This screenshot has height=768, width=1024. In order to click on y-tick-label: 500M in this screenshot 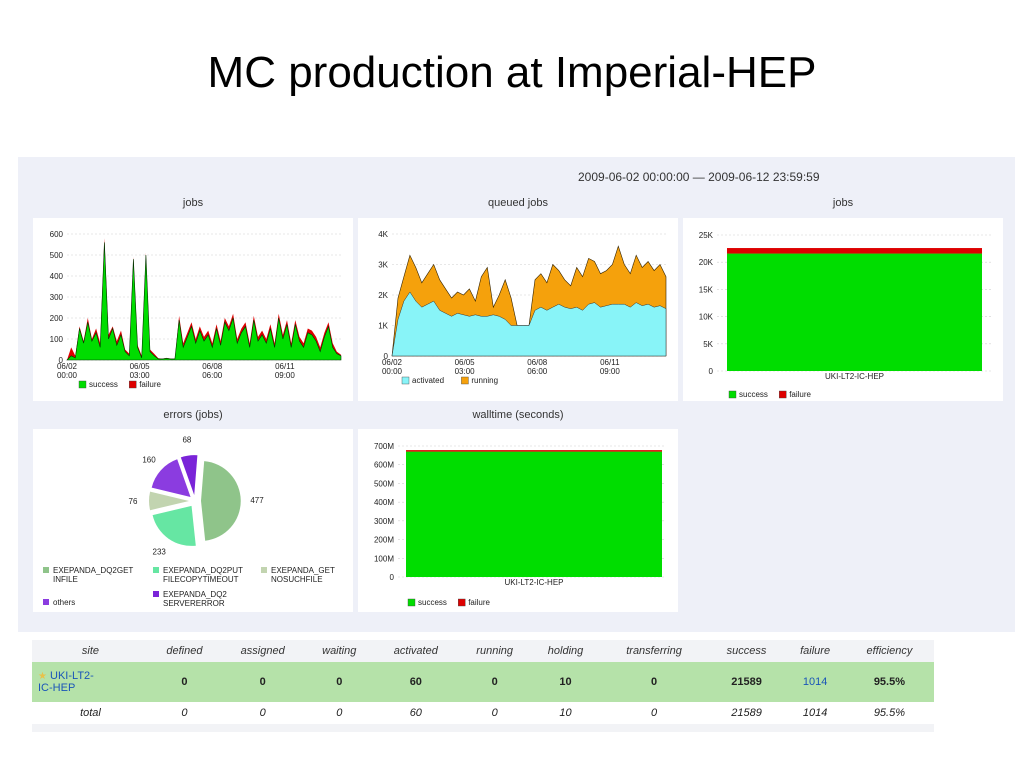, I will do `click(384, 483)`.